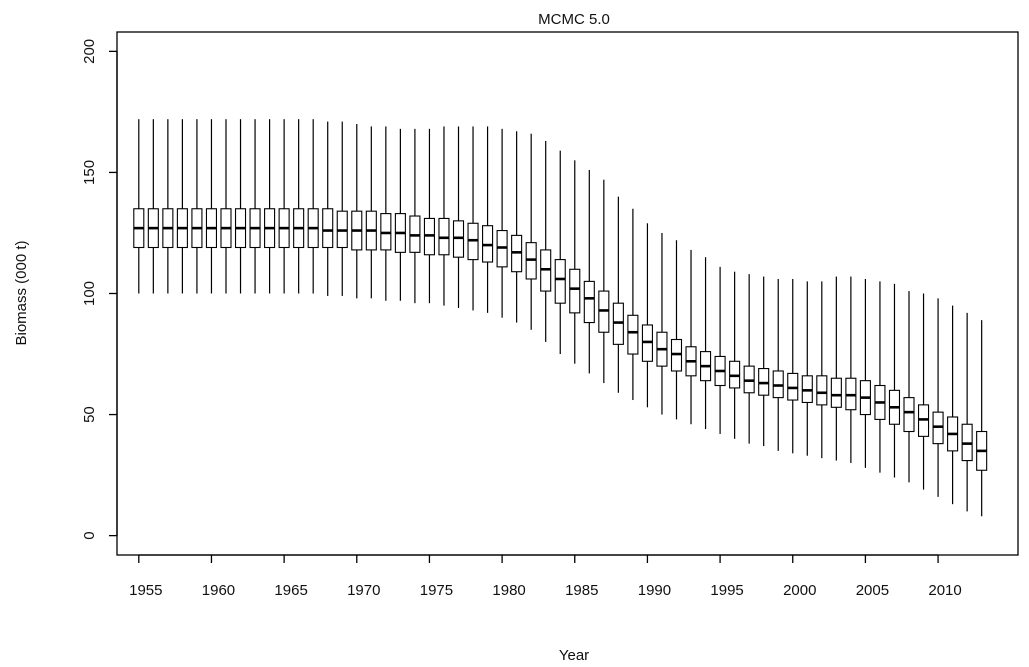 The width and height of the screenshot is (1029, 667). Describe the element at coordinates (89, 535) in the screenshot. I see `y-tick-label-0: 0` at that location.